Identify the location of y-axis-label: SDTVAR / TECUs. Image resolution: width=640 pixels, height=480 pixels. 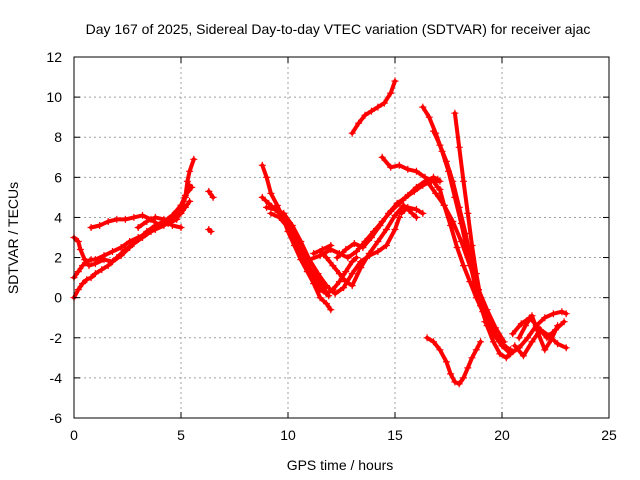
(13, 238).